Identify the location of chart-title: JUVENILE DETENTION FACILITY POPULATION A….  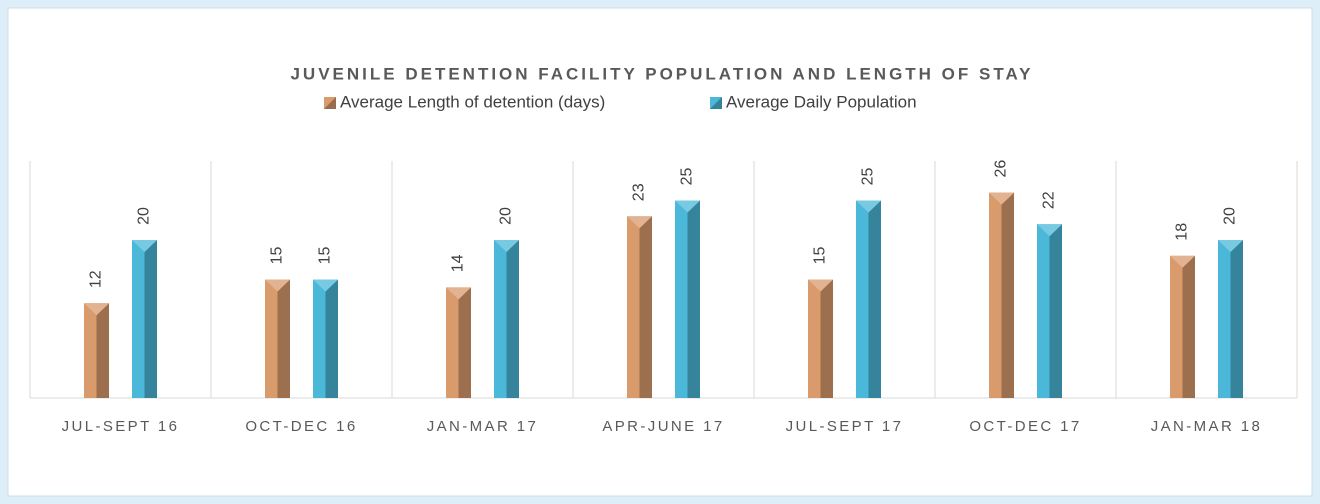
(661, 73).